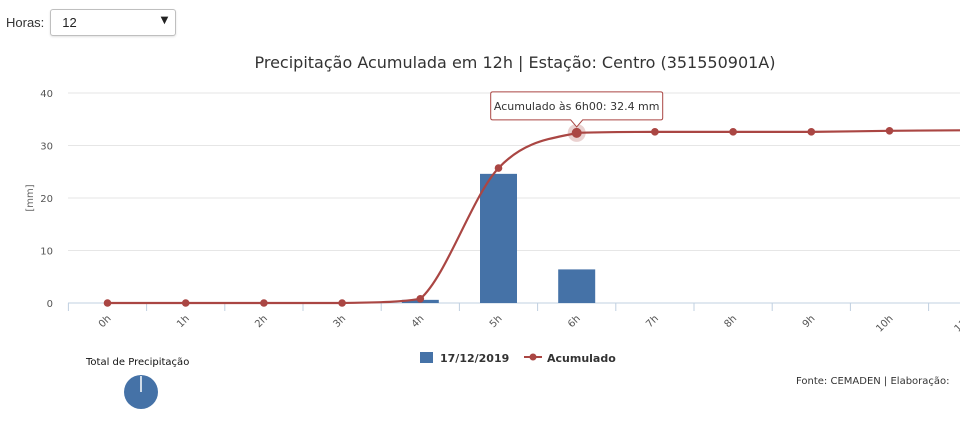 This screenshot has width=960, height=439. Describe the element at coordinates (113, 22) in the screenshot. I see `hours-select: 12 ▼` at that location.